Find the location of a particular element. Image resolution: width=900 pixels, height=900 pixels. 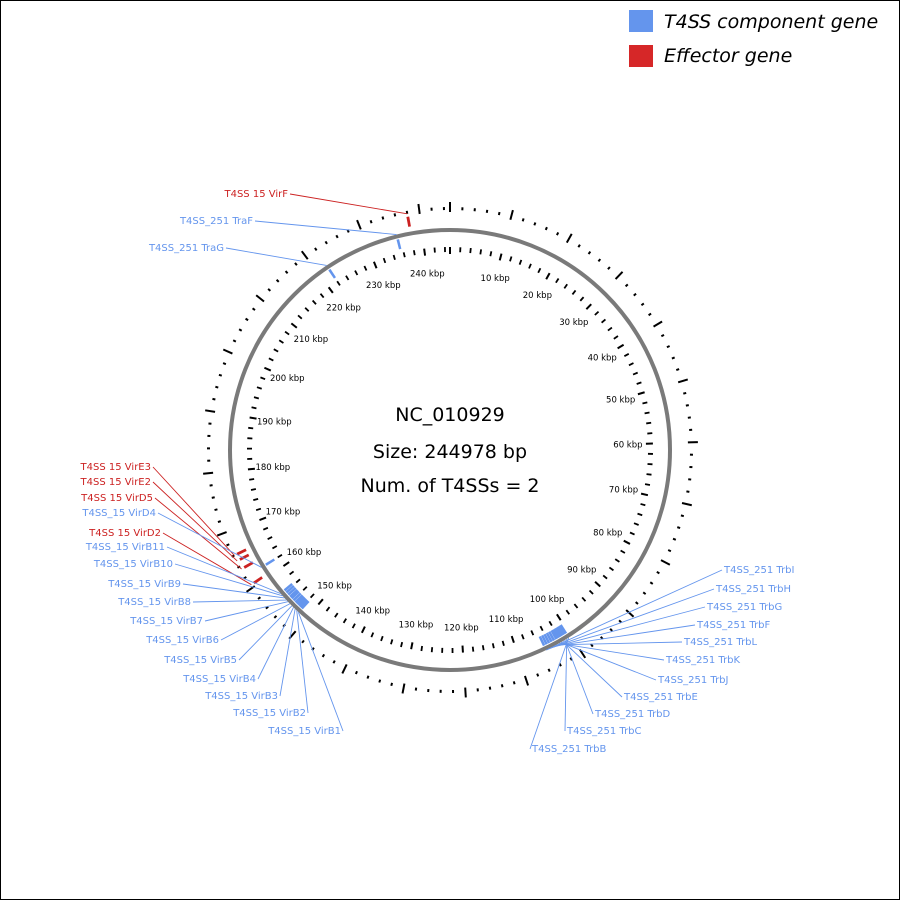

gene-label: T4SS_15 VirD4 is located at coordinates (118, 513).